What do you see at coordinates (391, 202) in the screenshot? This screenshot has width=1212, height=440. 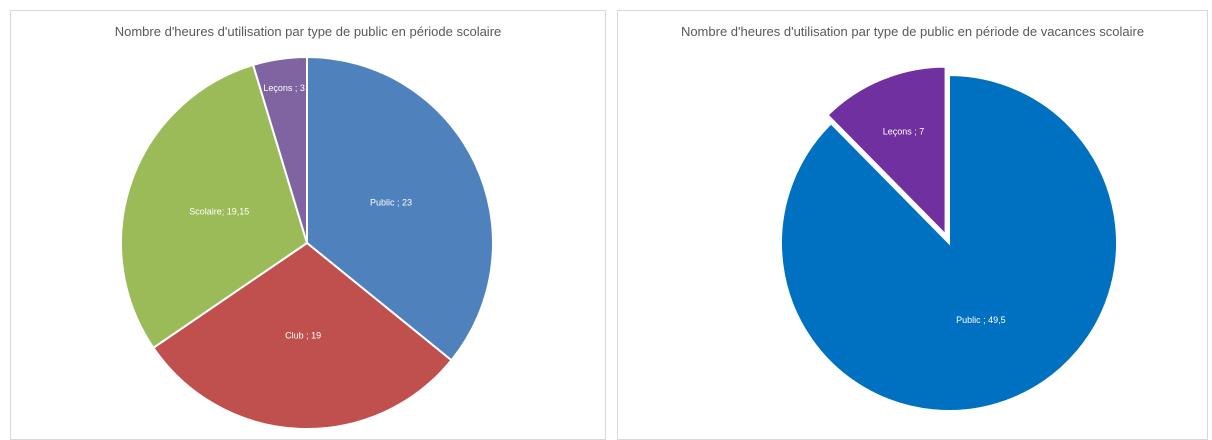 I see `data-label: Public ; 23` at bounding box center [391, 202].